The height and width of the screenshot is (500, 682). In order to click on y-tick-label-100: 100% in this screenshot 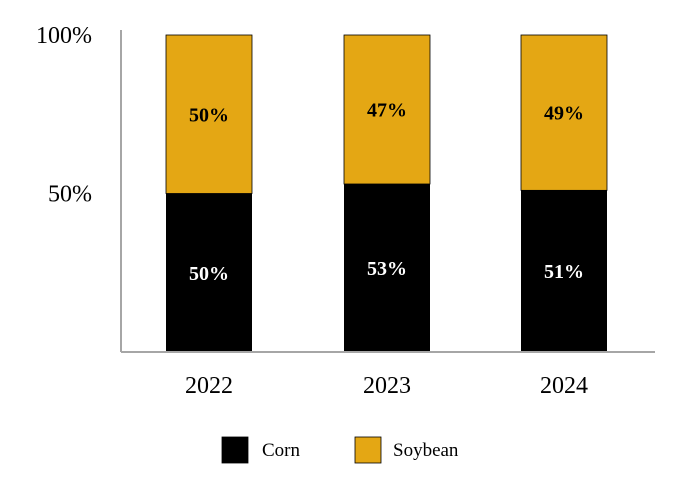, I will do `click(64, 36)`.